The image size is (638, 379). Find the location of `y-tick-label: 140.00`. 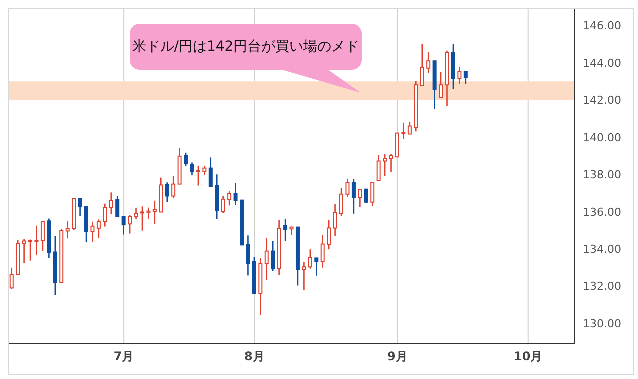

y-tick-label: 140.00 is located at coordinates (602, 137).